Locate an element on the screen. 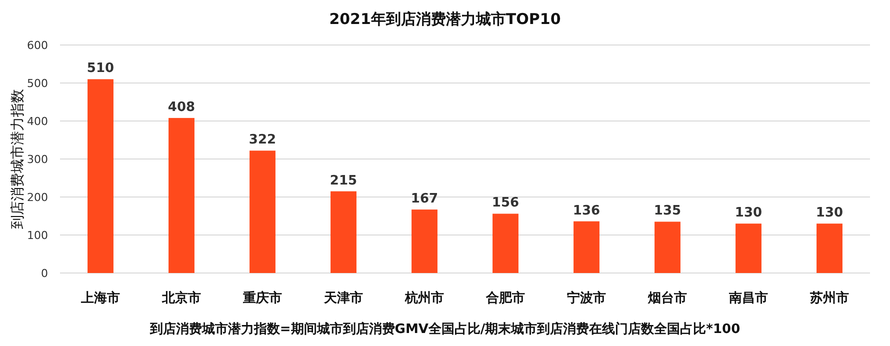 The height and width of the screenshot is (346, 890). y-tick-label: 200 is located at coordinates (37, 197).